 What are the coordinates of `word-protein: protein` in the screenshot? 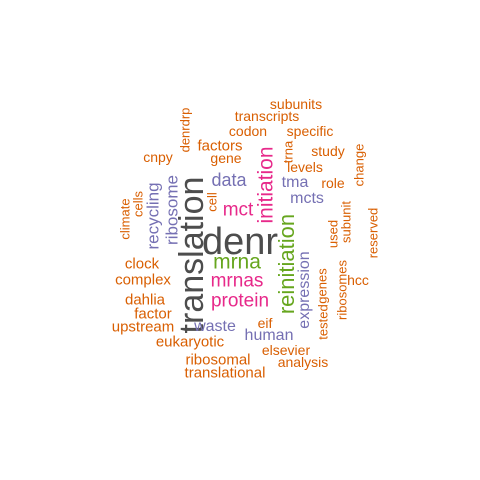 It's located at (240, 301).